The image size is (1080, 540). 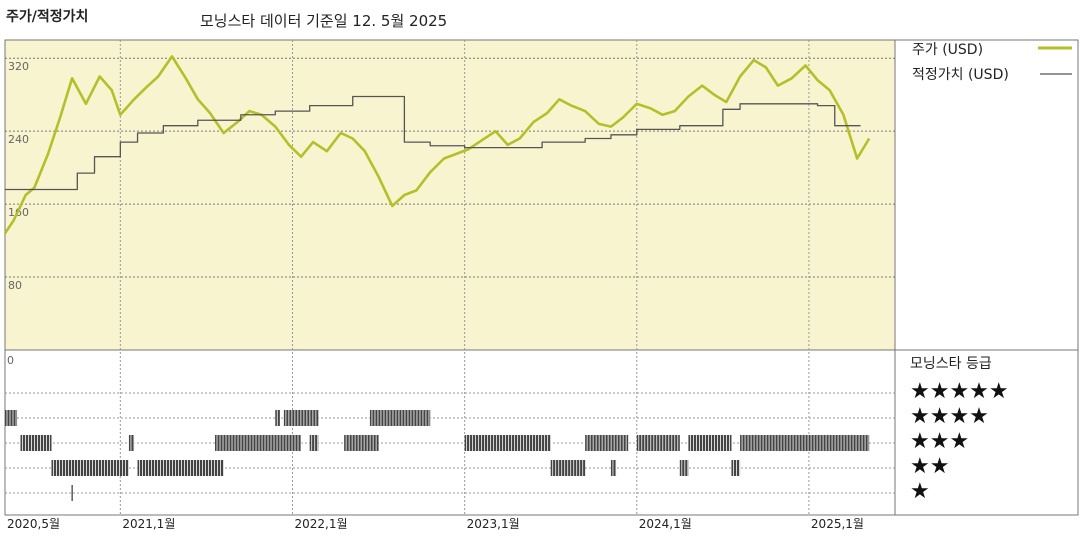 I want to click on rating-y-tick: 0, so click(x=10, y=360).